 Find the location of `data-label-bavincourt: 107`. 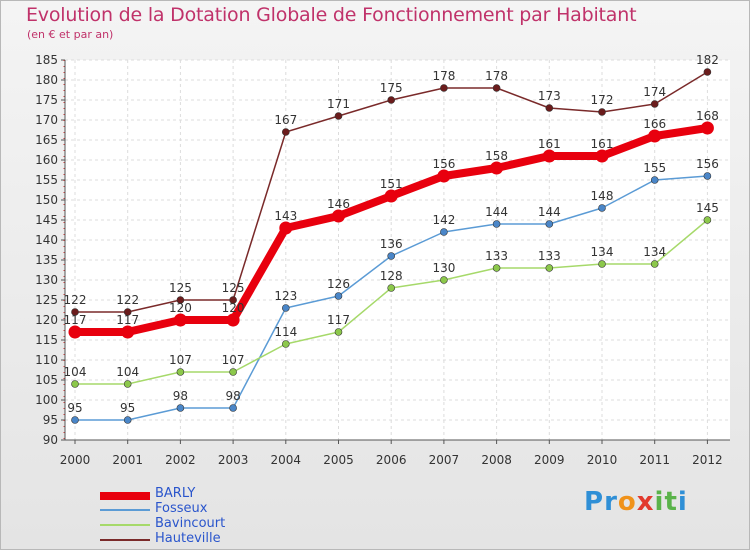

data-label-bavincourt: 107 is located at coordinates (180, 360).